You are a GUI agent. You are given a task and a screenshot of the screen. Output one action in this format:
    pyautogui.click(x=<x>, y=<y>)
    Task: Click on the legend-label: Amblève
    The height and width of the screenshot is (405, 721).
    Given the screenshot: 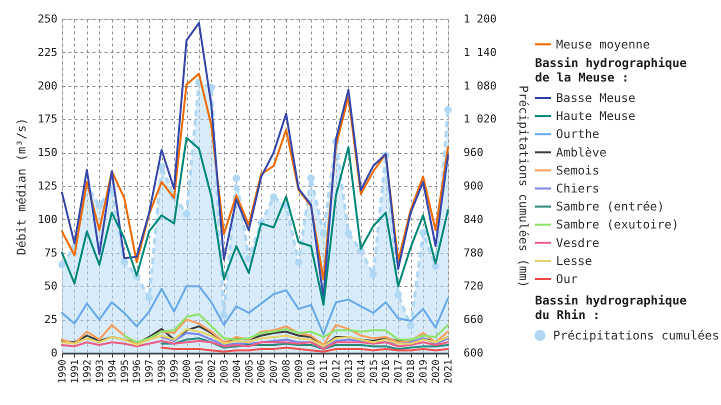 What is the action you would take?
    pyautogui.click(x=581, y=152)
    